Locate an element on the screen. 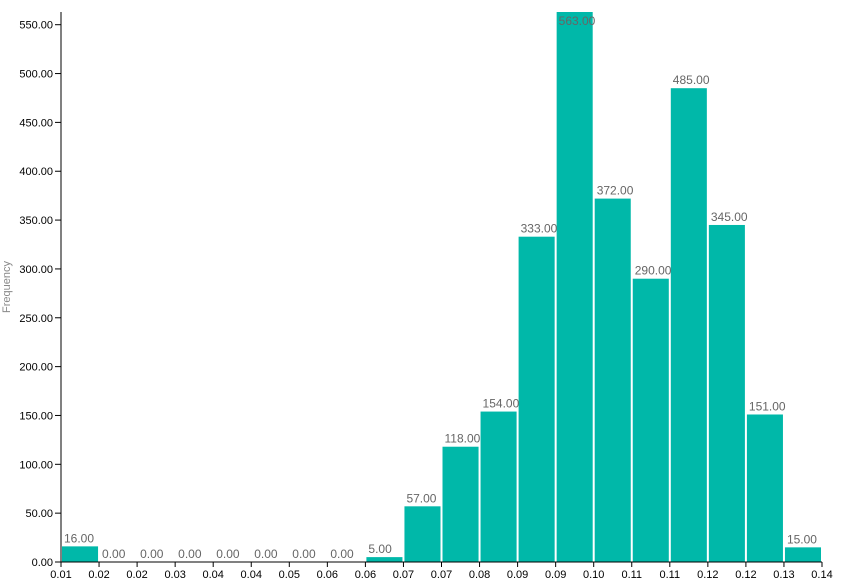  x-tick-label: 0.10 is located at coordinates (593, 575).